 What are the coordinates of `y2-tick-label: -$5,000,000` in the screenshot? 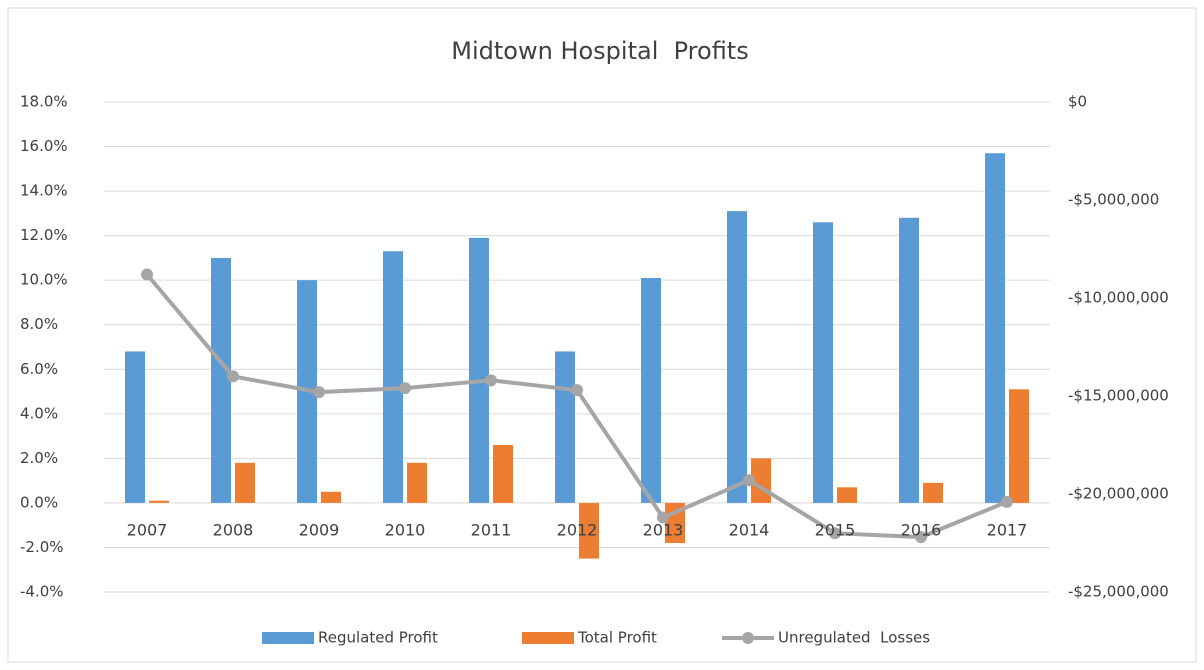 It's located at (1113, 200).